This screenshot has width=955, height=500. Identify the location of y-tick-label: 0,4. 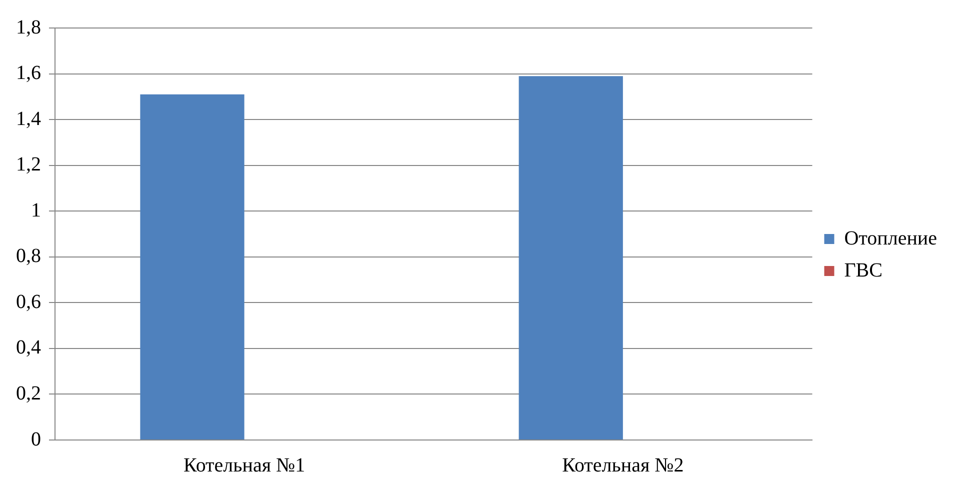
(28, 347).